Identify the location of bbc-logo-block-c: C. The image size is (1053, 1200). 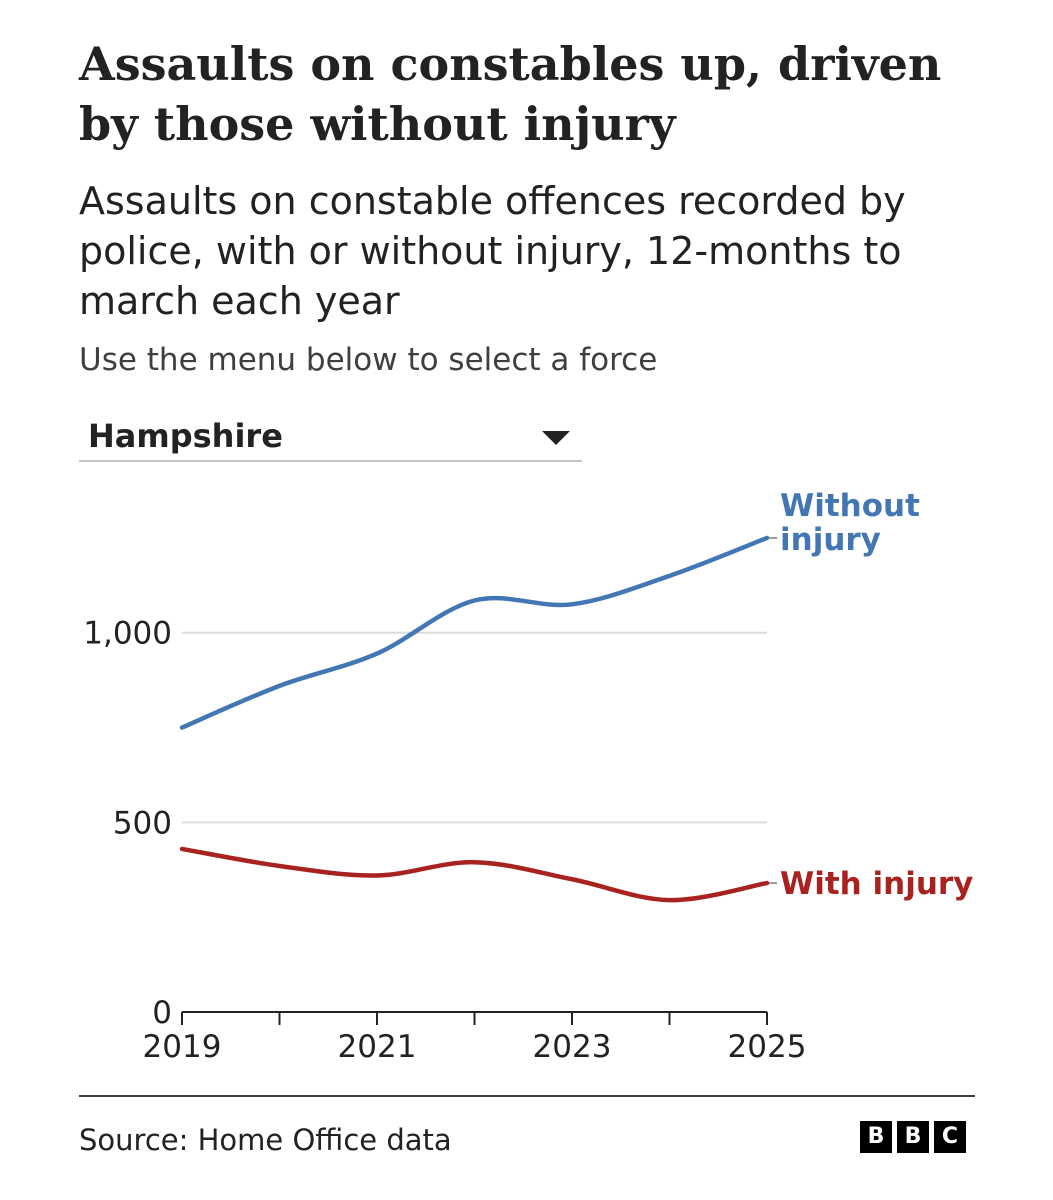
(950, 1137).